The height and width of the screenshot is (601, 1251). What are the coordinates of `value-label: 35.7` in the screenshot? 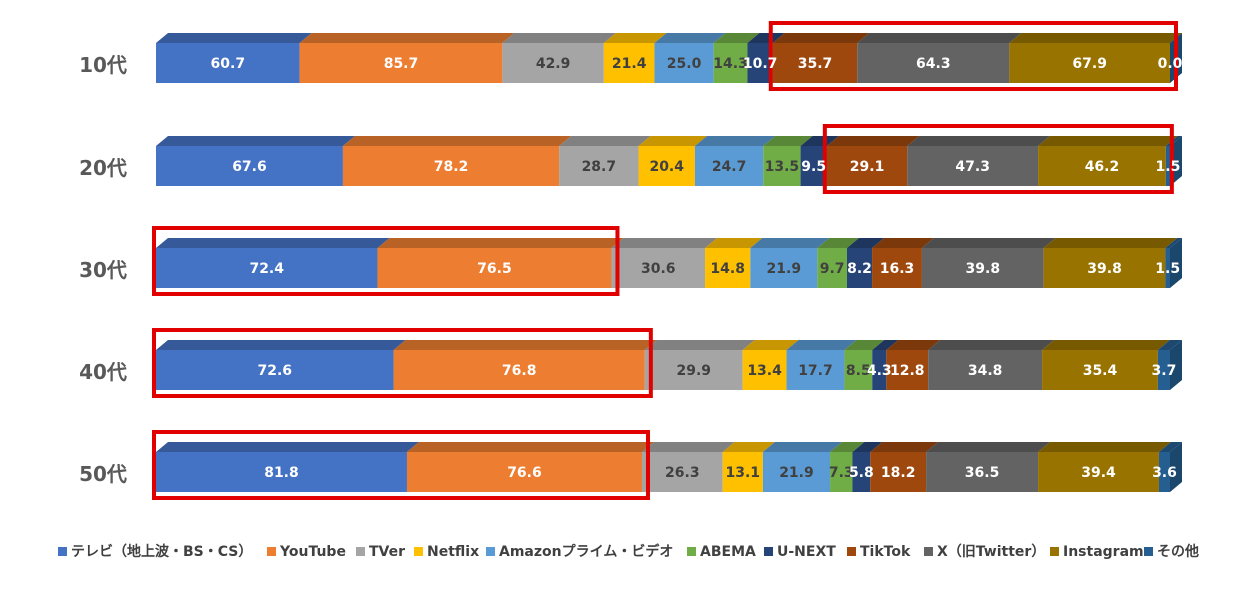 It's located at (815, 64).